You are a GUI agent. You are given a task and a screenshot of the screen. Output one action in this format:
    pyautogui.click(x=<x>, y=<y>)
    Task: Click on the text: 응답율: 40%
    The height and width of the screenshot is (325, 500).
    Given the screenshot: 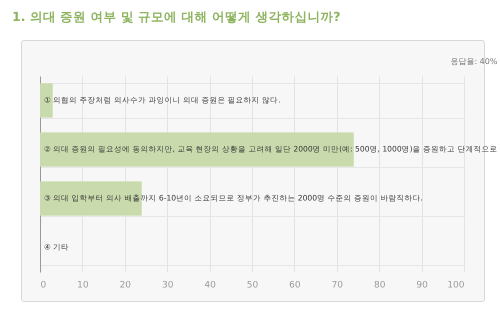 What is the action you would take?
    pyautogui.click(x=474, y=61)
    